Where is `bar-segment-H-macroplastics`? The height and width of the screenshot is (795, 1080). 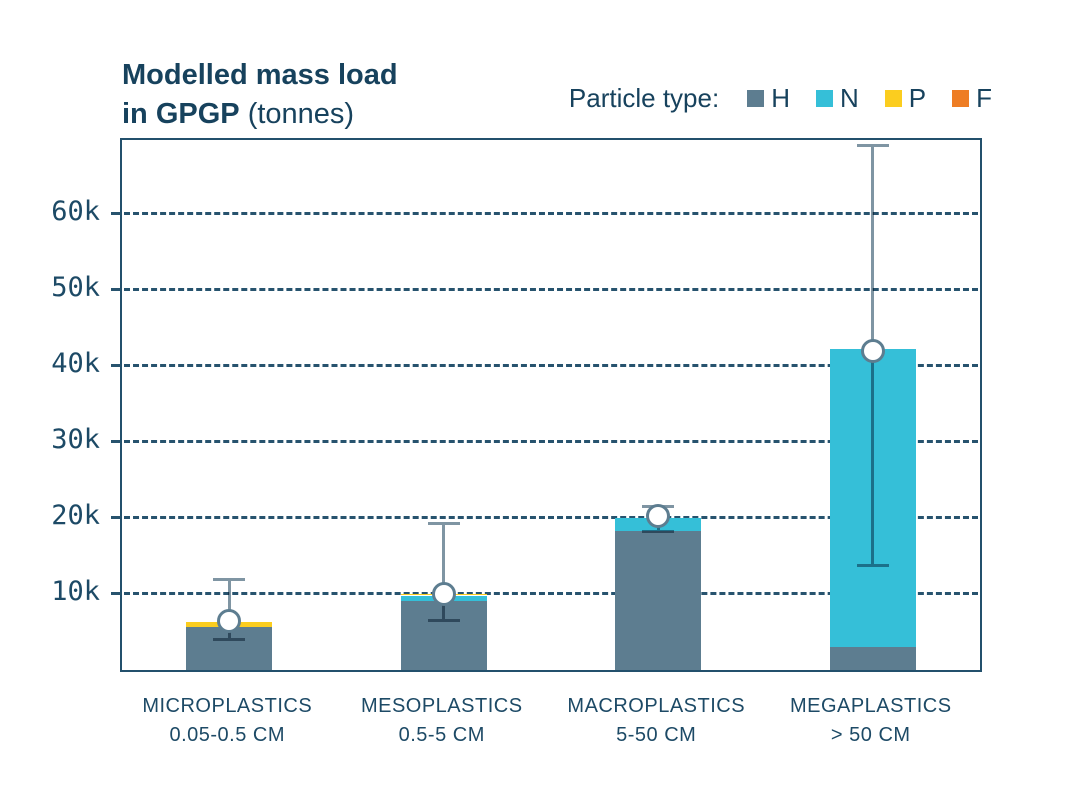
bar-segment-H-macroplastics is located at coordinates (658, 600).